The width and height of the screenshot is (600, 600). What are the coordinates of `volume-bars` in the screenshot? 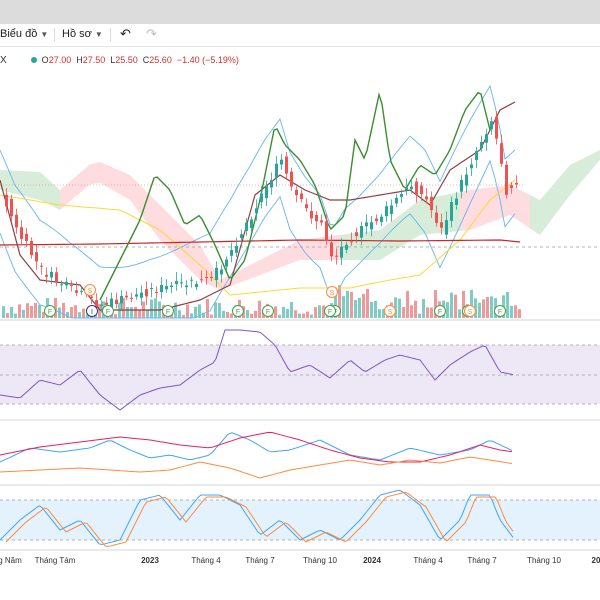 It's located at (261, 301).